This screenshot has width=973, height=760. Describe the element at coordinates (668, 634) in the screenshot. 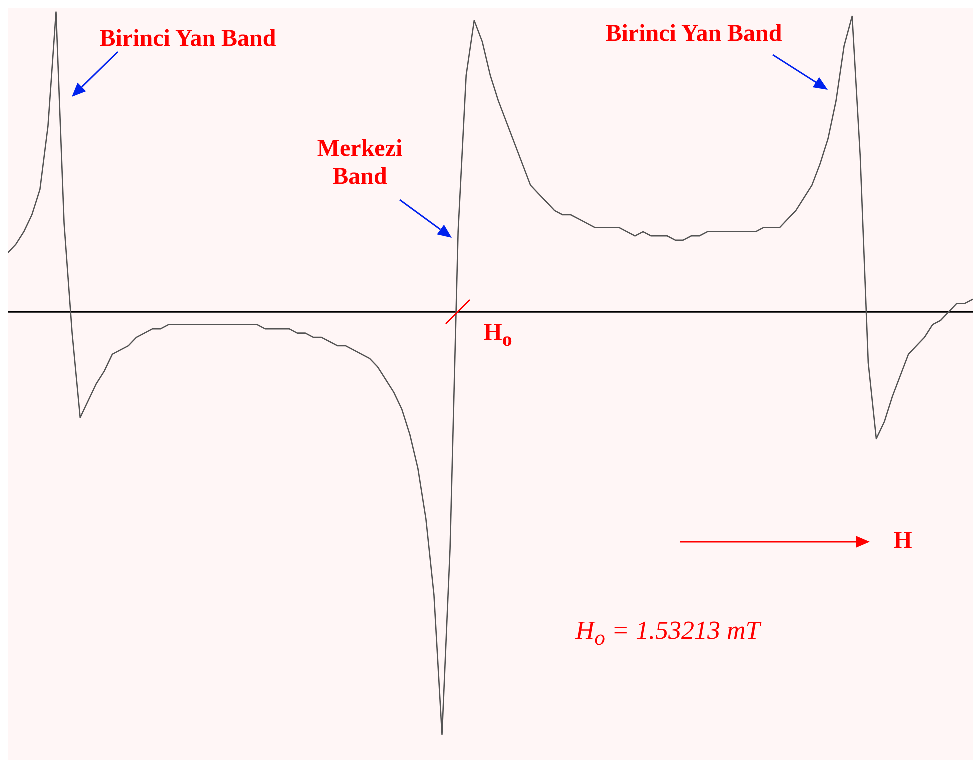

I see `annotation: H$_{o}$ = 1.53213 mT` at that location.